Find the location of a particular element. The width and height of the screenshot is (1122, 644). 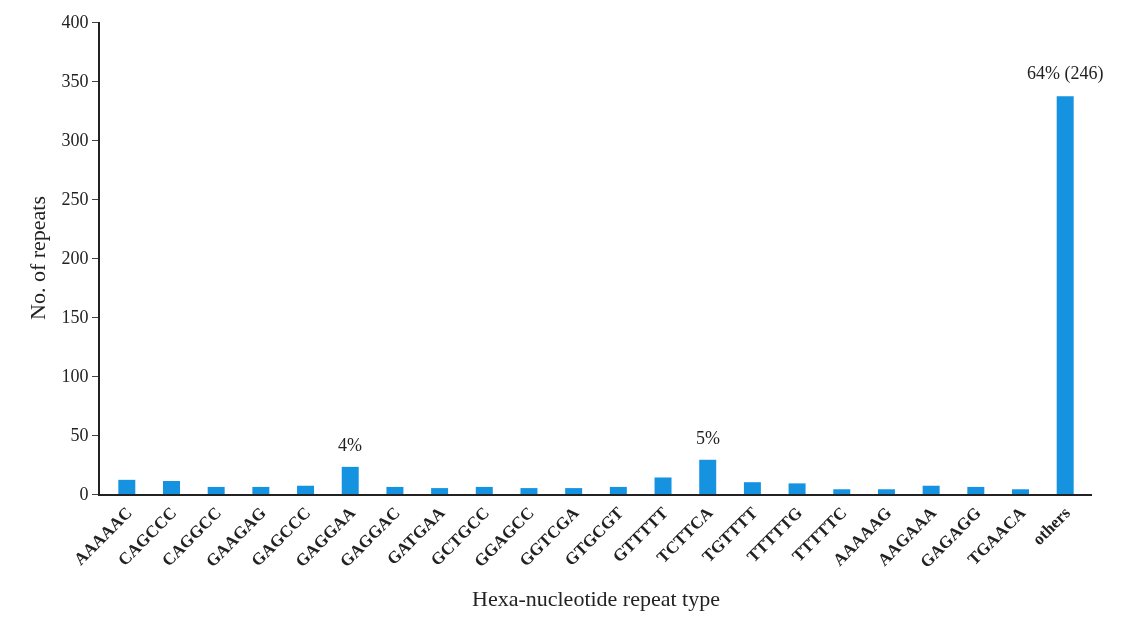

y-tick-label: 200 is located at coordinates (75, 258).